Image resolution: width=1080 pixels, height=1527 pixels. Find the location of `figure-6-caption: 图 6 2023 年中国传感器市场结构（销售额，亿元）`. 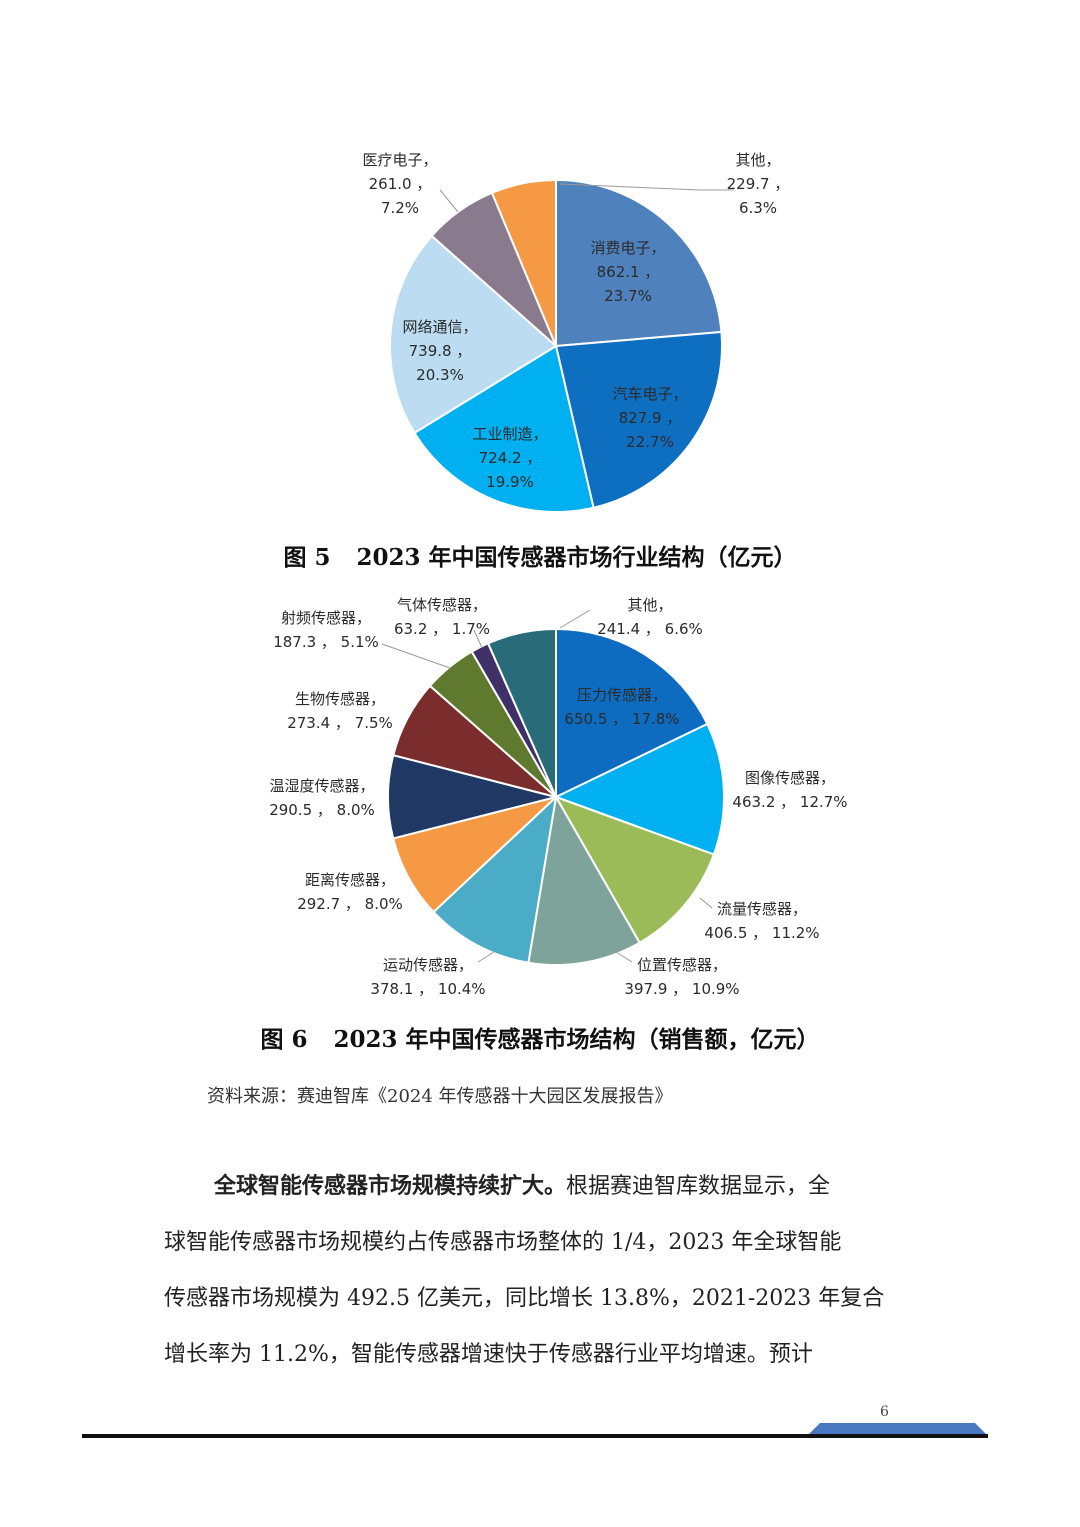

figure-6-caption: 图 6 2023 年中国传感器市场结构（销售额，亿元） is located at coordinates (540, 1037).